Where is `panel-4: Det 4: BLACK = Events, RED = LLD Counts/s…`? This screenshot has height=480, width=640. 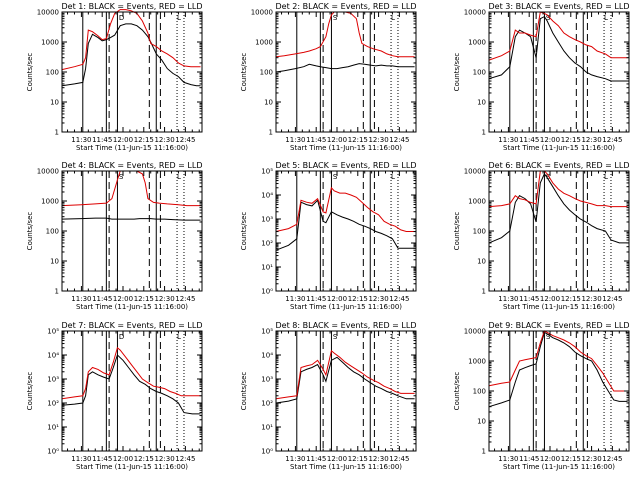 panel-4: Det 4: BLACK = Events, RED = LLD Counts/s… is located at coordinates (114, 236).